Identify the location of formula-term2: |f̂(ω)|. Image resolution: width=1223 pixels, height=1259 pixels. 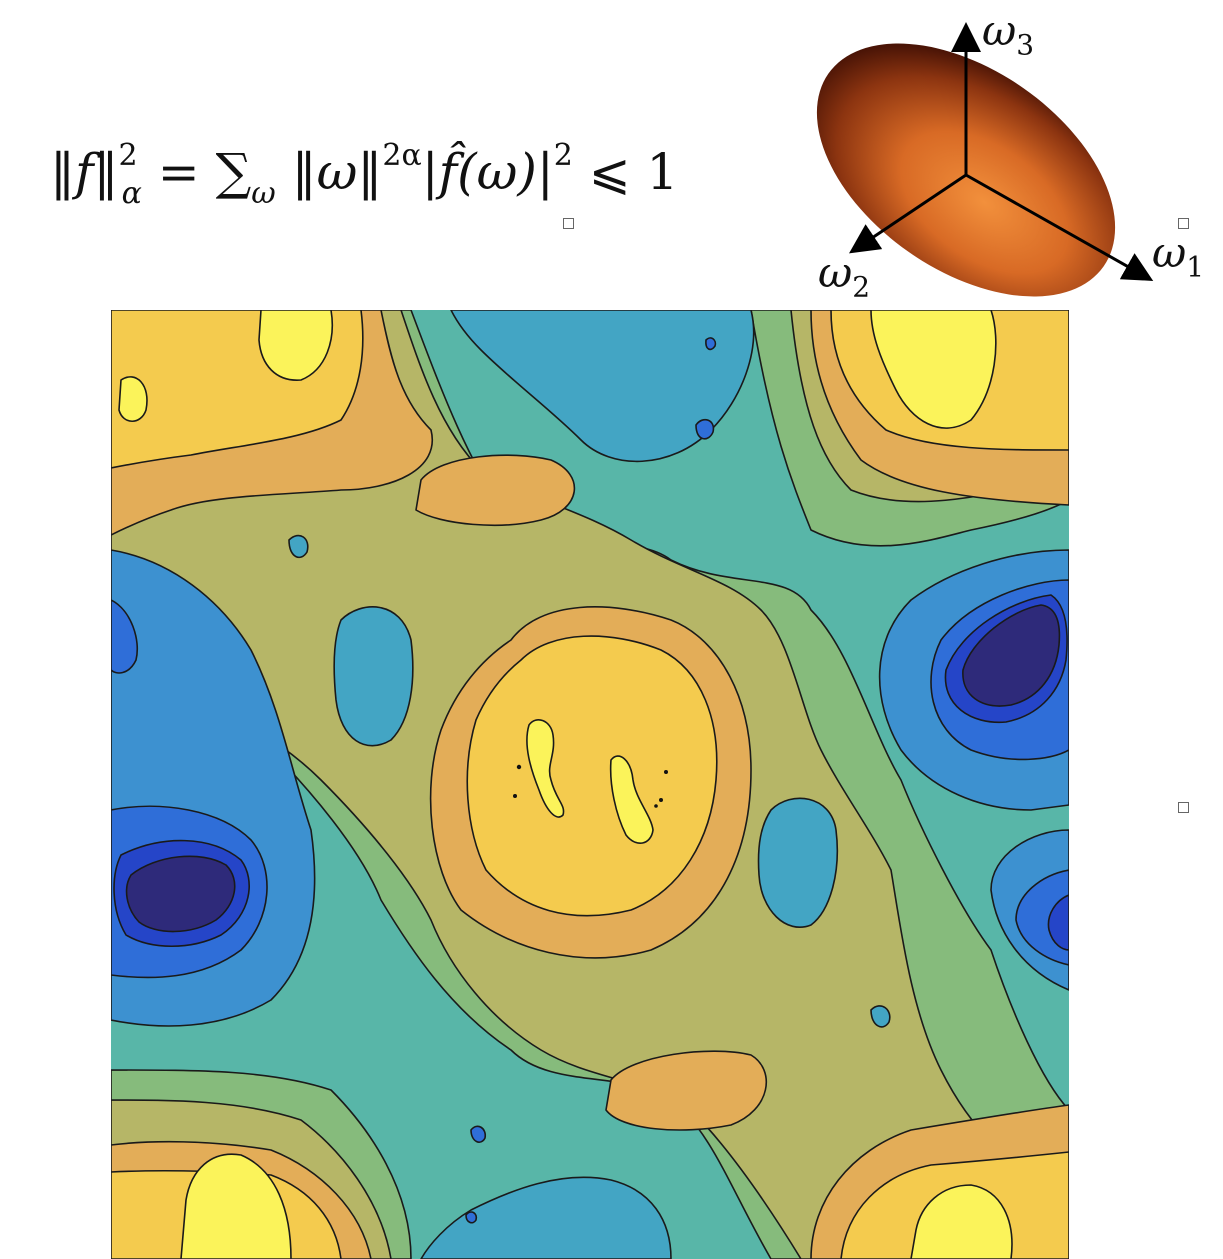
(487, 172).